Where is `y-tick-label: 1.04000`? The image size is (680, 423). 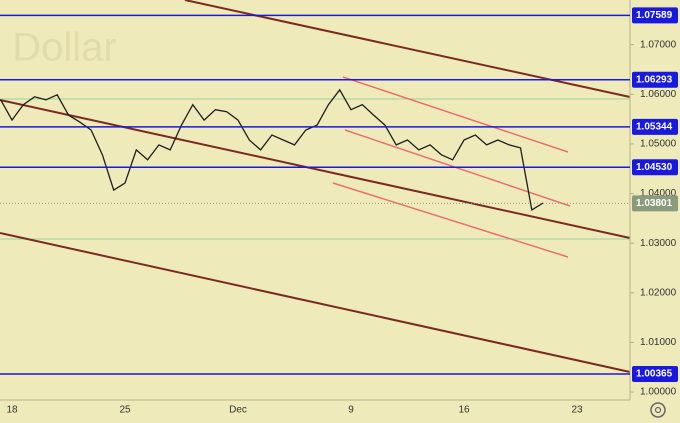 y-tick-label: 1.04000 is located at coordinates (658, 193).